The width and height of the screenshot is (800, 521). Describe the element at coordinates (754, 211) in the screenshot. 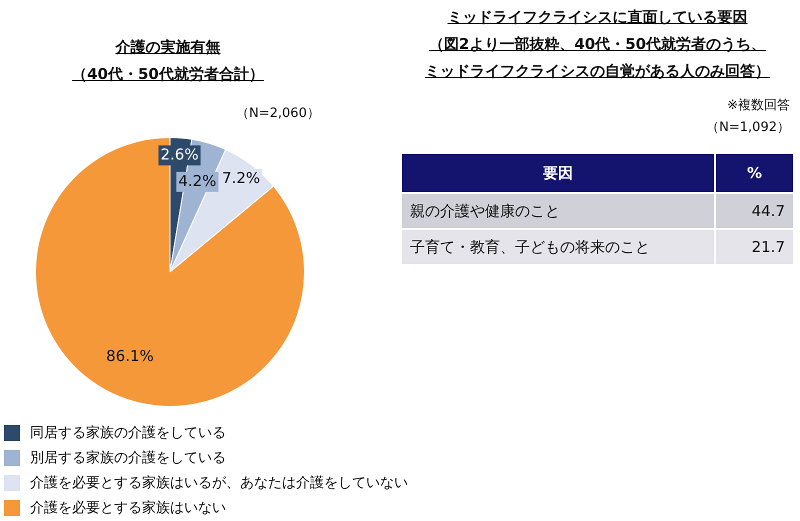

I see `data-label: 44.7` at that location.